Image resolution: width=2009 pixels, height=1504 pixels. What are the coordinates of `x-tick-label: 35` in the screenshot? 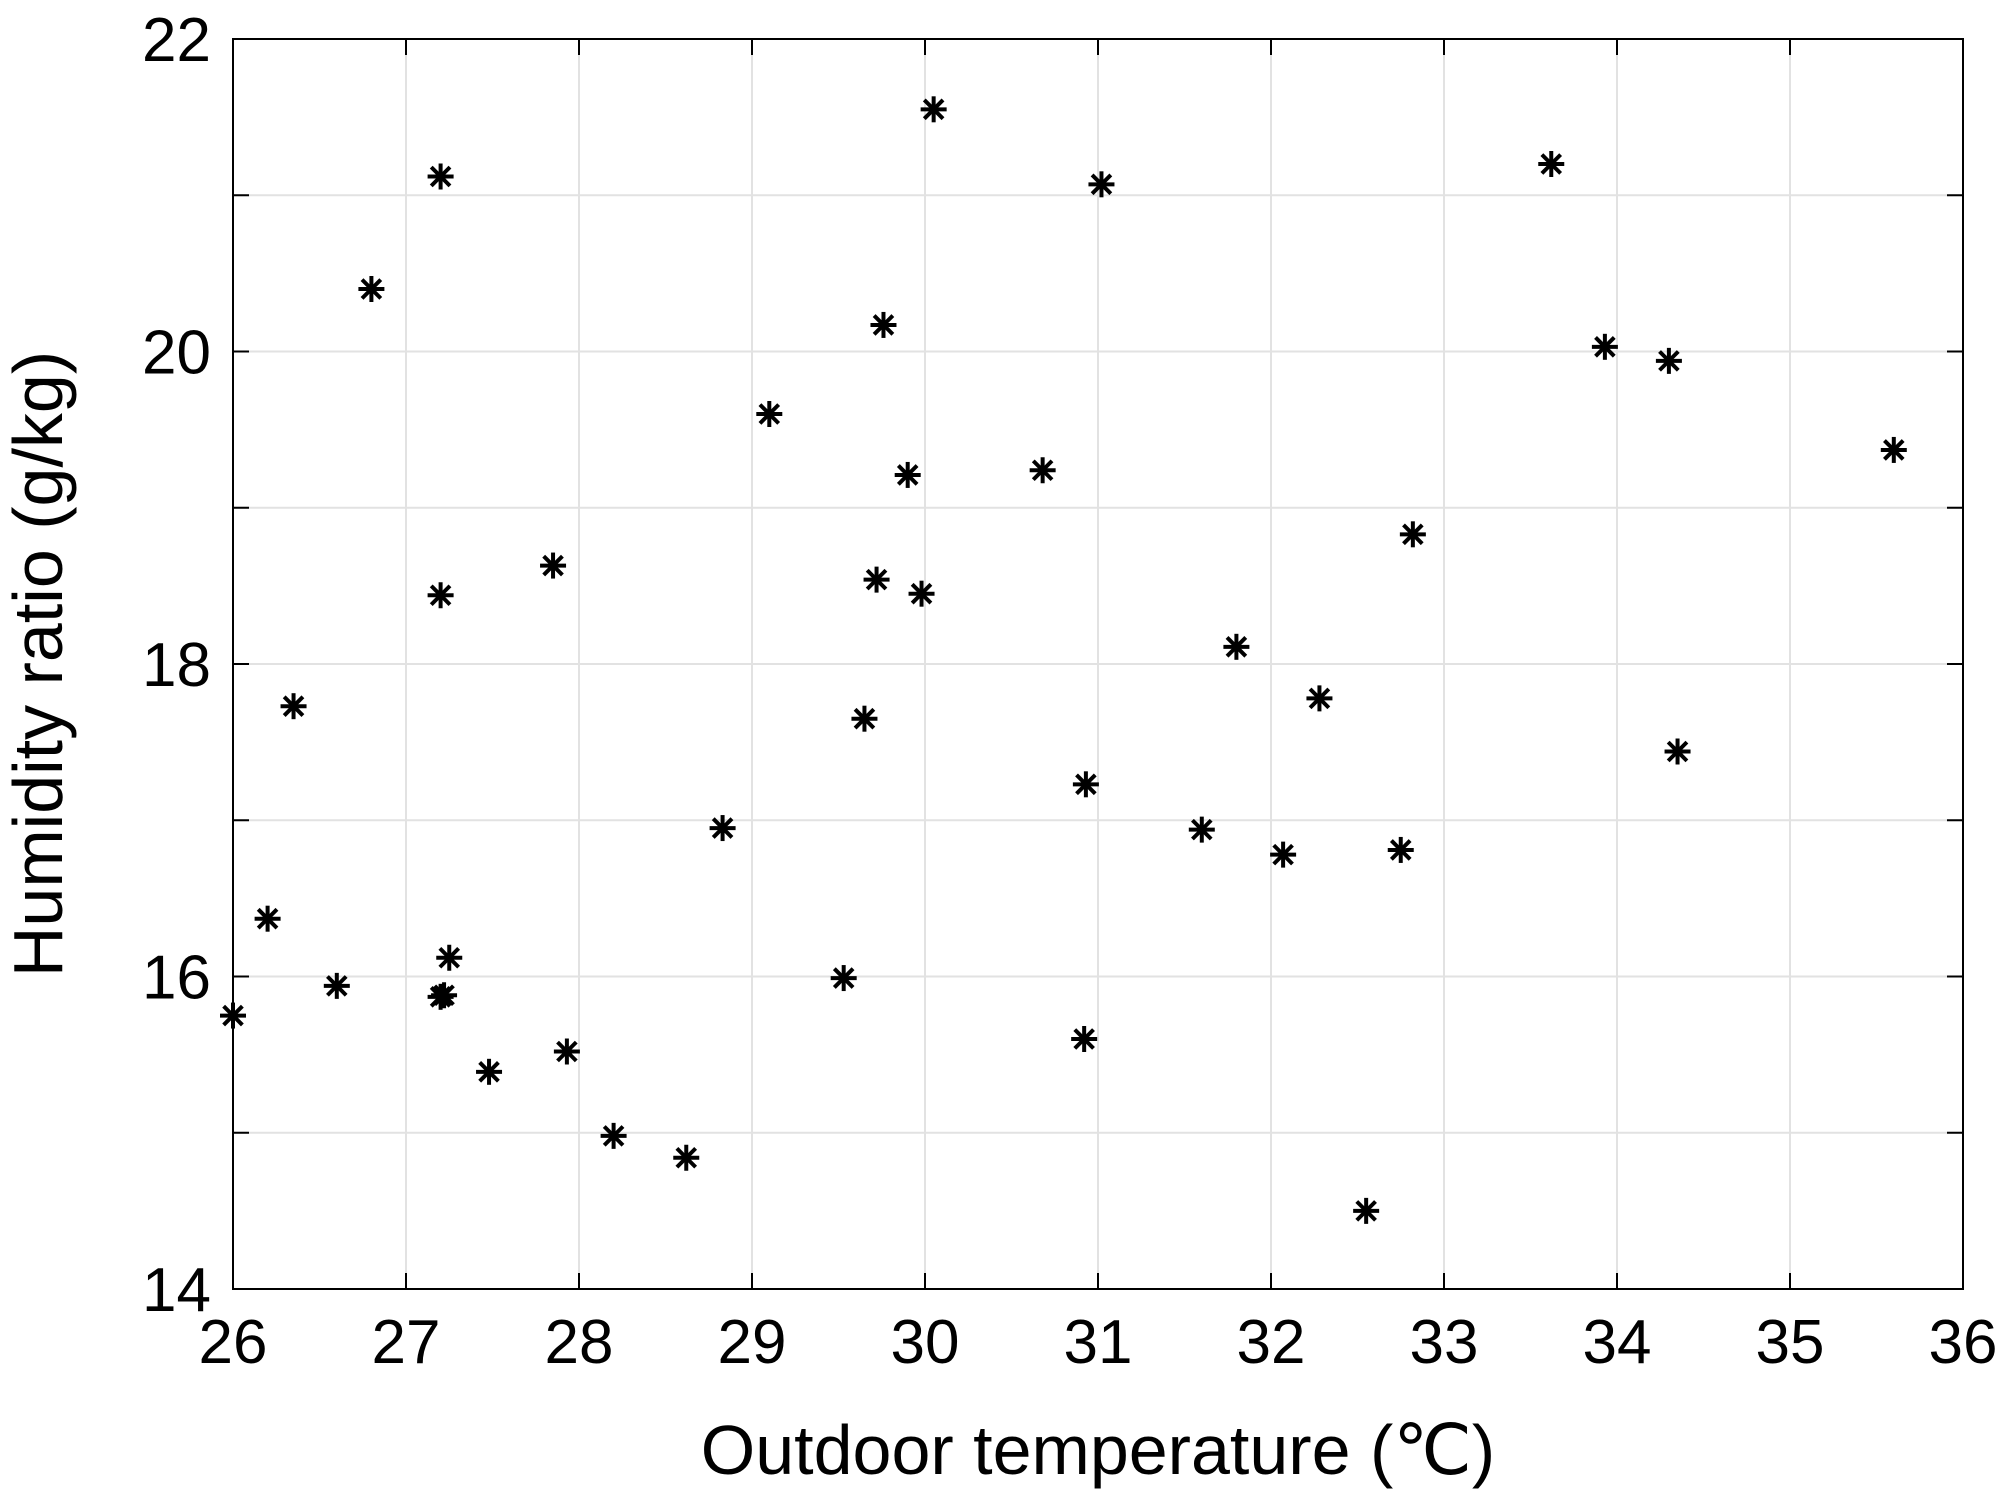 It's located at (1790, 1342).